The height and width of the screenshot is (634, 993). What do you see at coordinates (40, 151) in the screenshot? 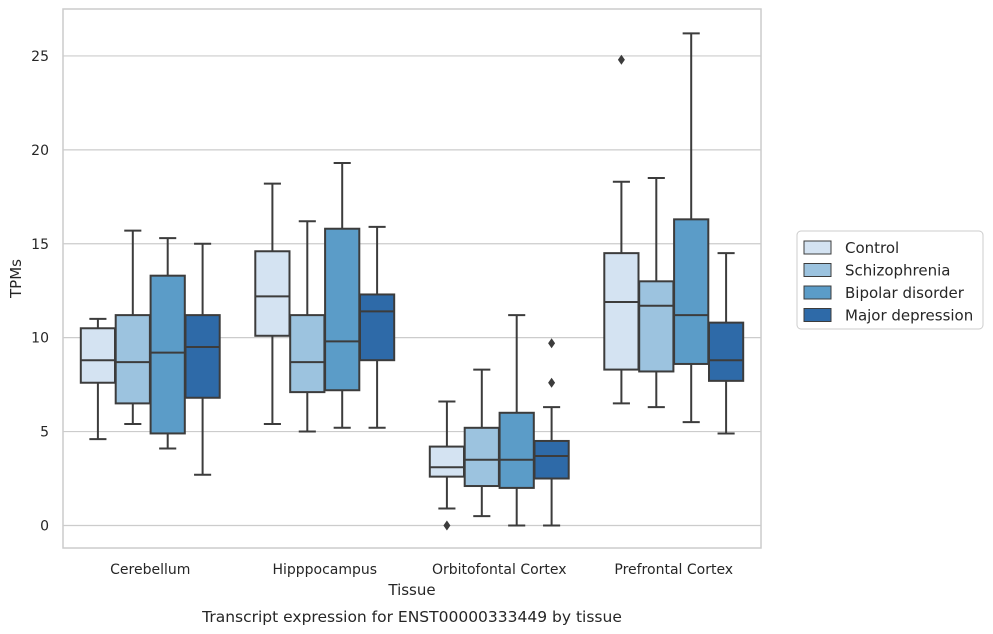
I see `y-tick-label: 20` at bounding box center [40, 151].